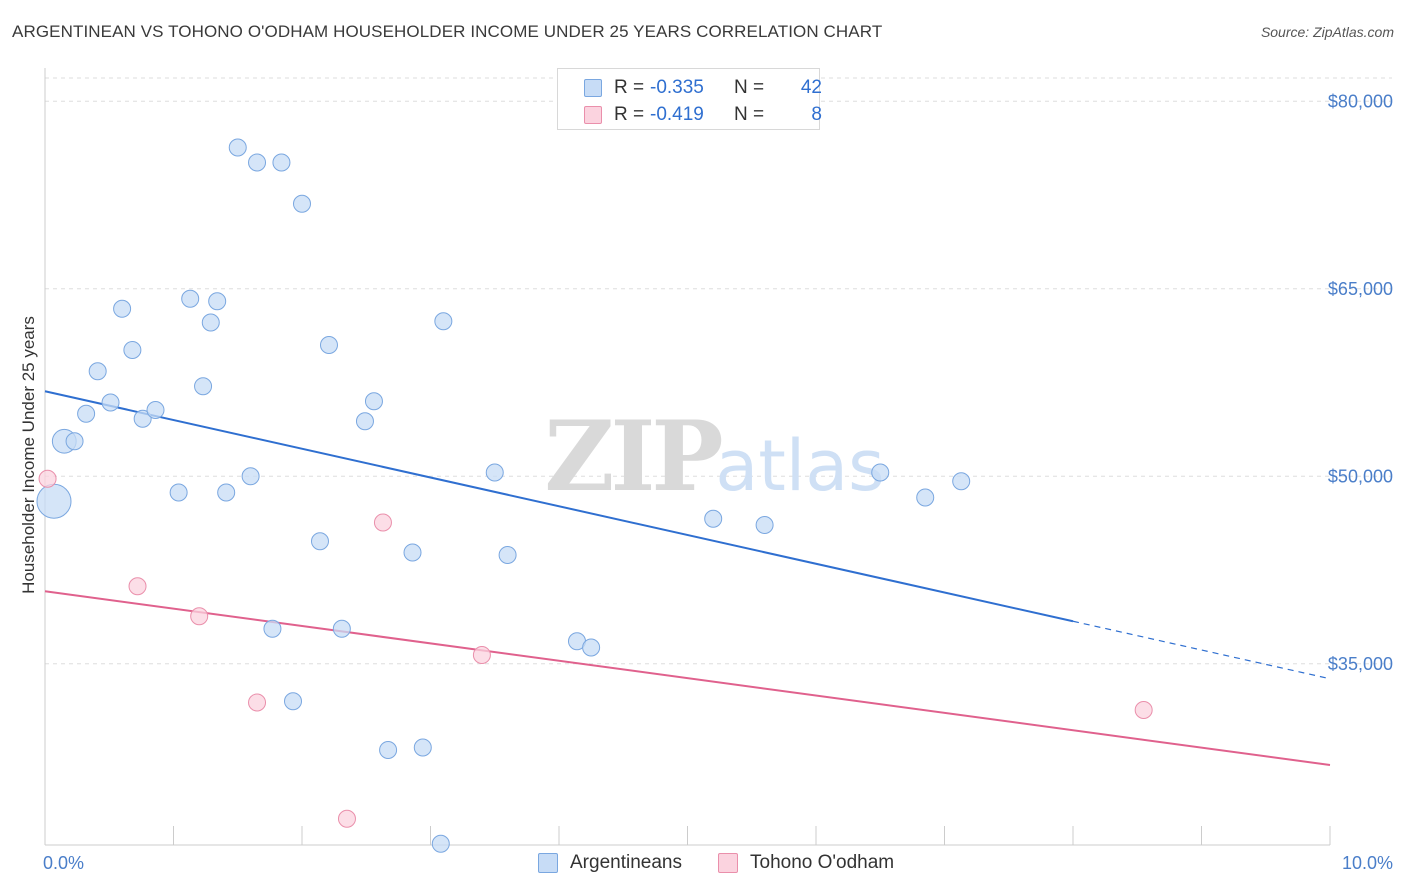 This screenshot has width=1406, height=892. What do you see at coordinates (799, 466) in the screenshot?
I see `watermark-atlas: atlas` at bounding box center [799, 466].